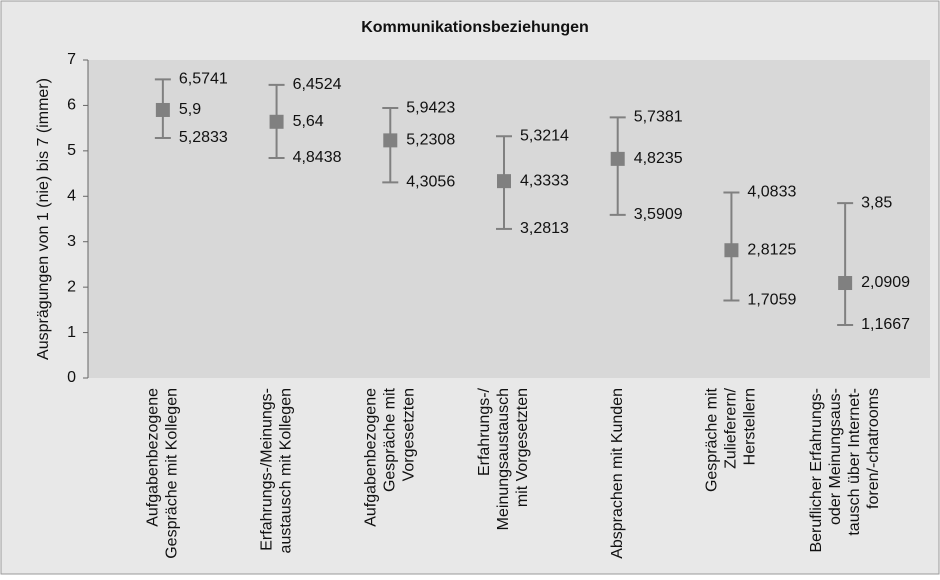 This screenshot has width=940, height=580. I want to click on chart-title: Kommunikationsbeziehungen, so click(475, 27).